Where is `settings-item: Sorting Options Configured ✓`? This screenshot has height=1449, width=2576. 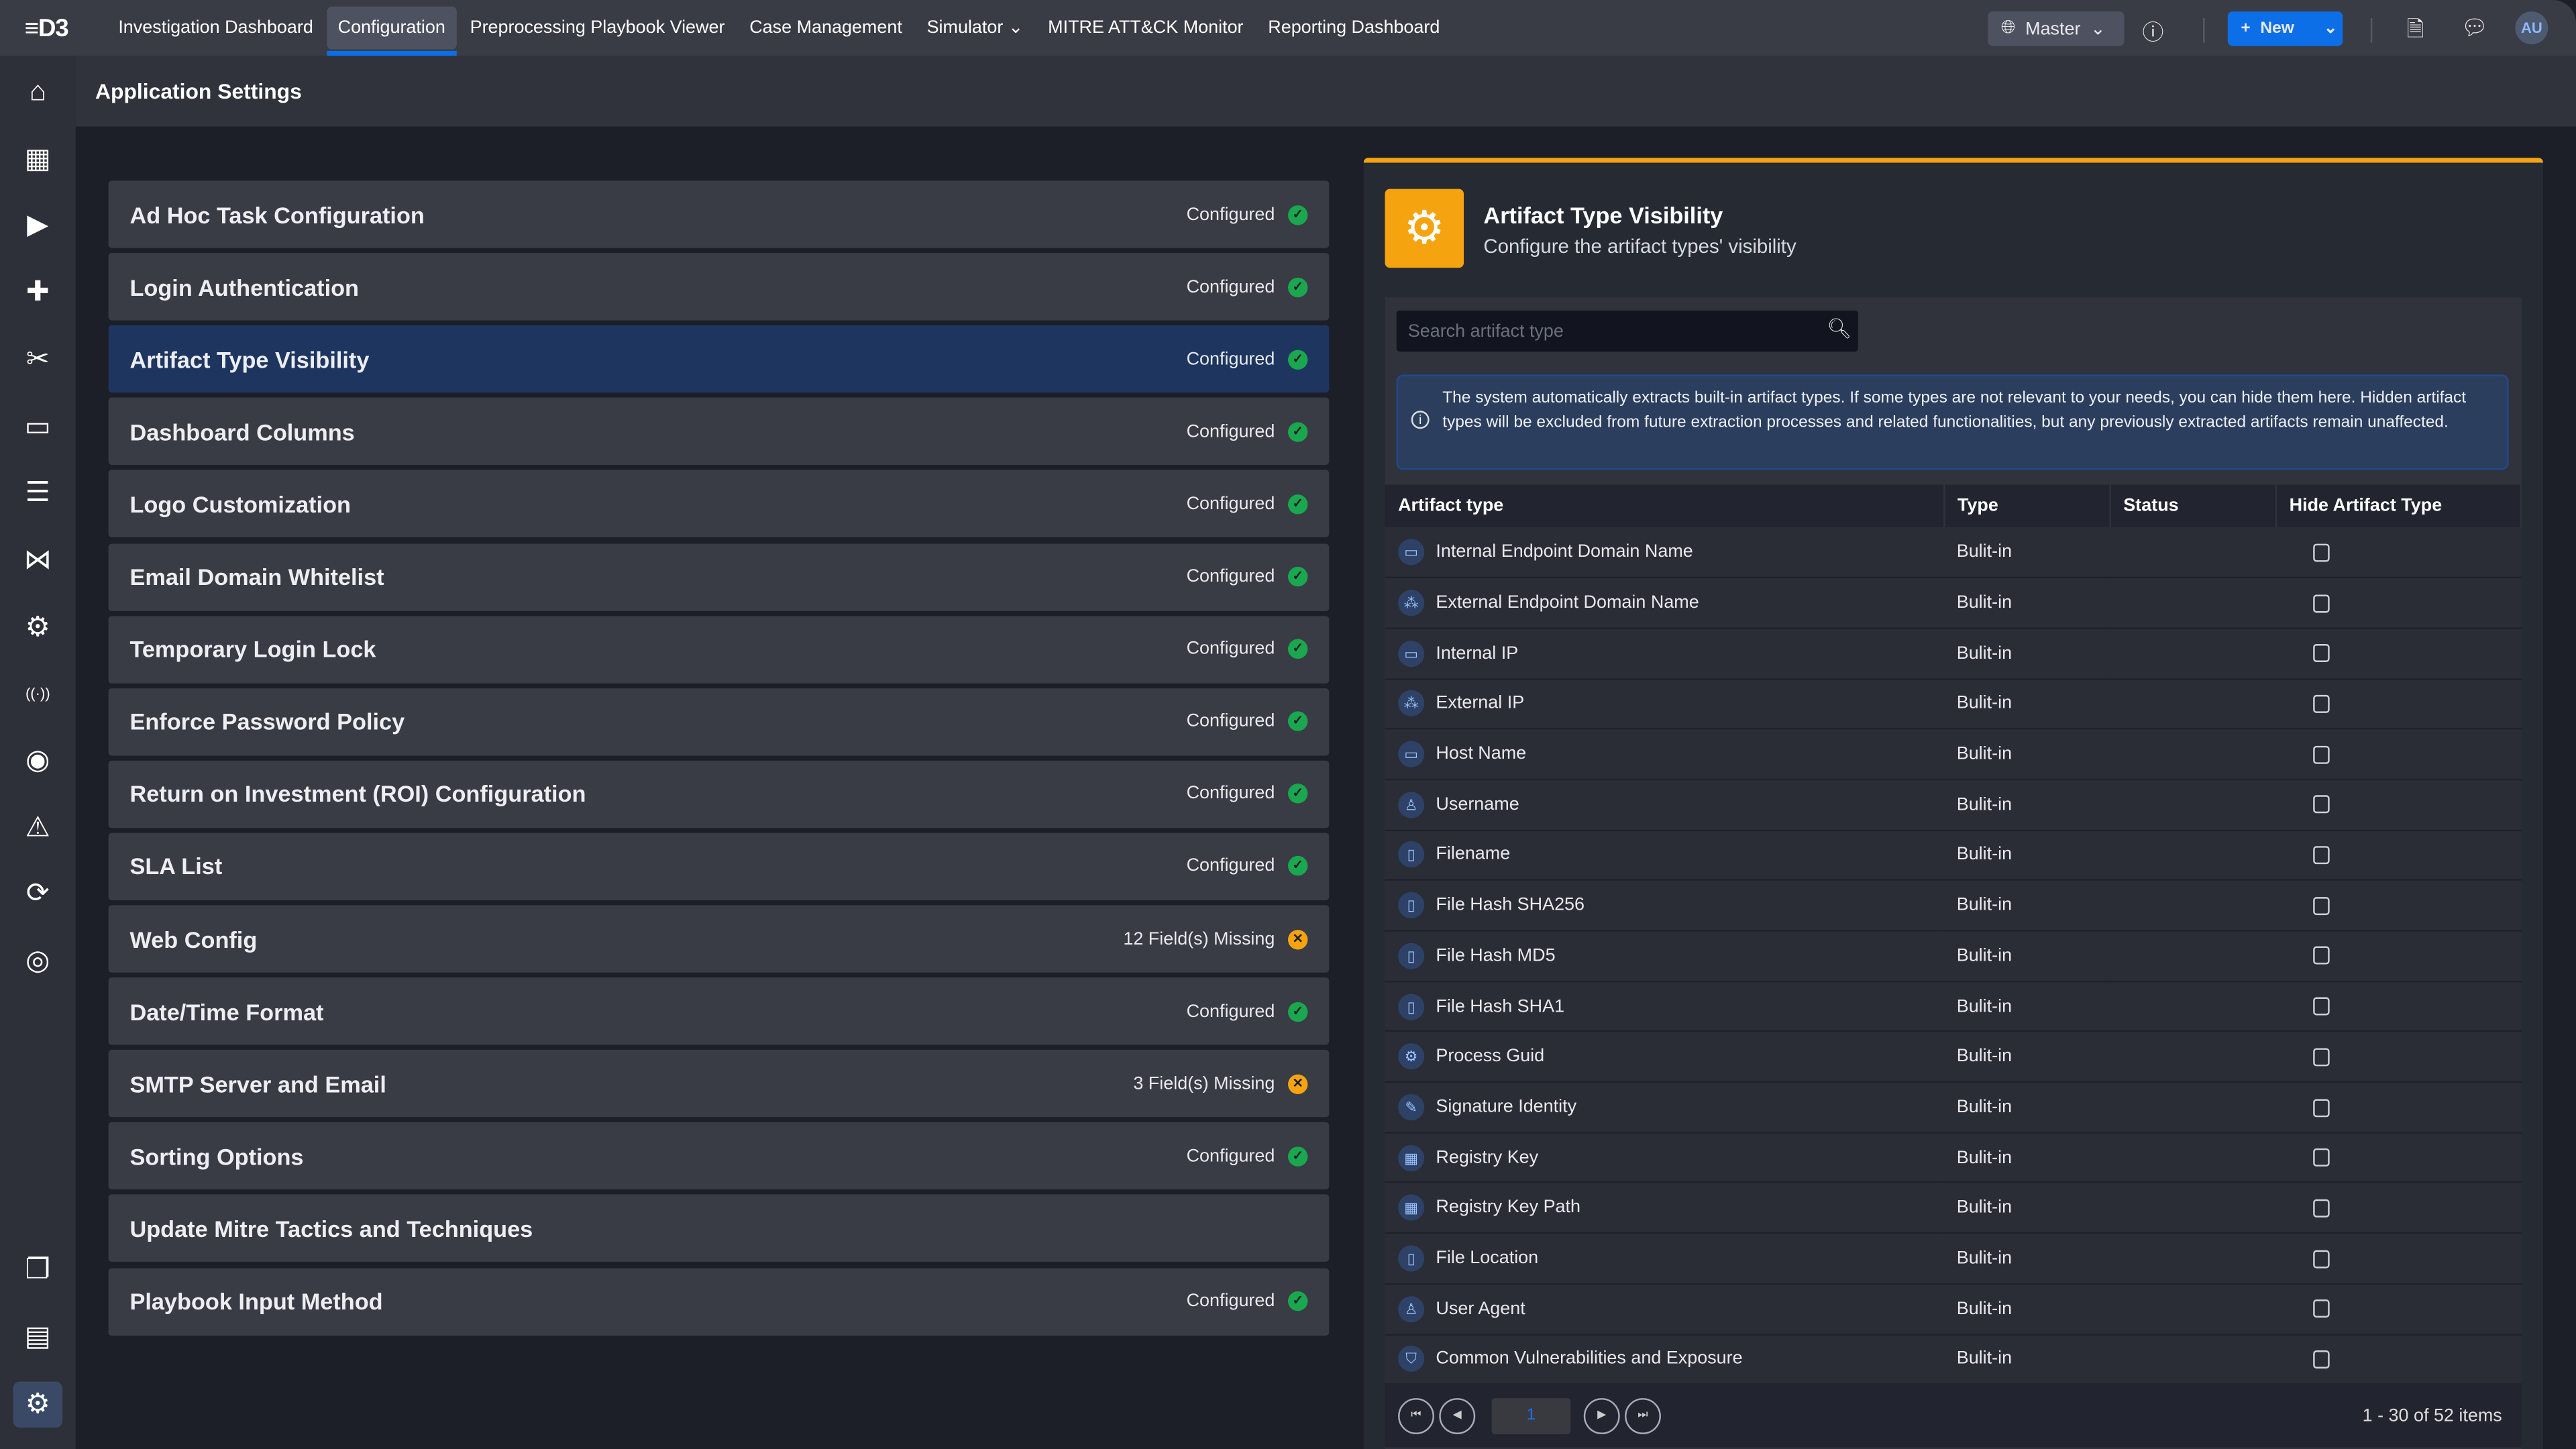 settings-item: Sorting Options Configured ✓ is located at coordinates (719, 1156).